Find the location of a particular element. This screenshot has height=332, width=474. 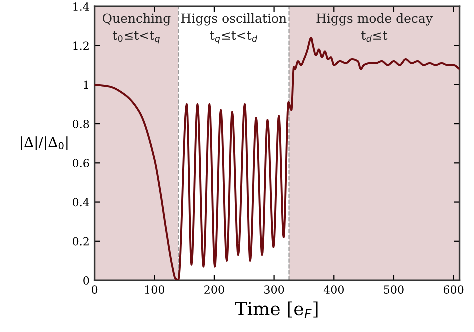

x-tick-label: 300 is located at coordinates (274, 290).